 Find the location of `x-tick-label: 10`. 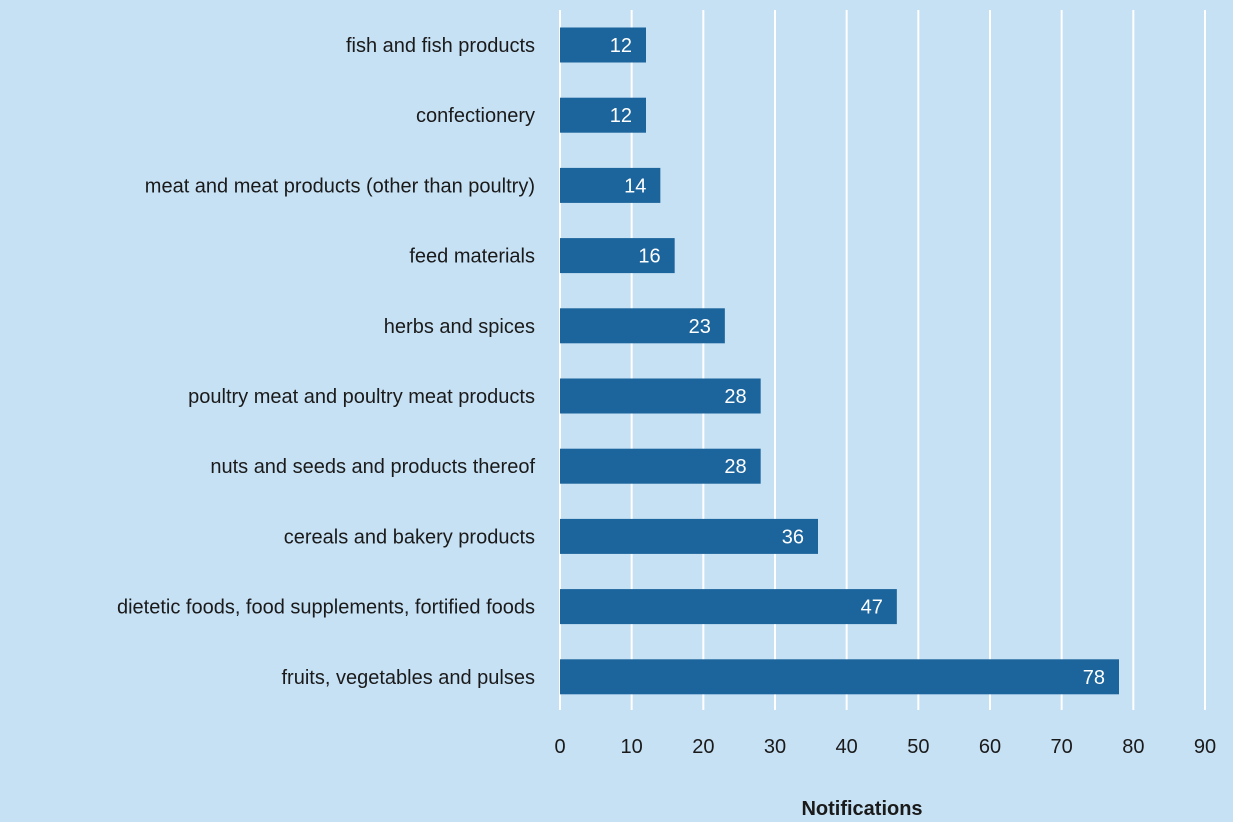

x-tick-label: 10 is located at coordinates (632, 747).